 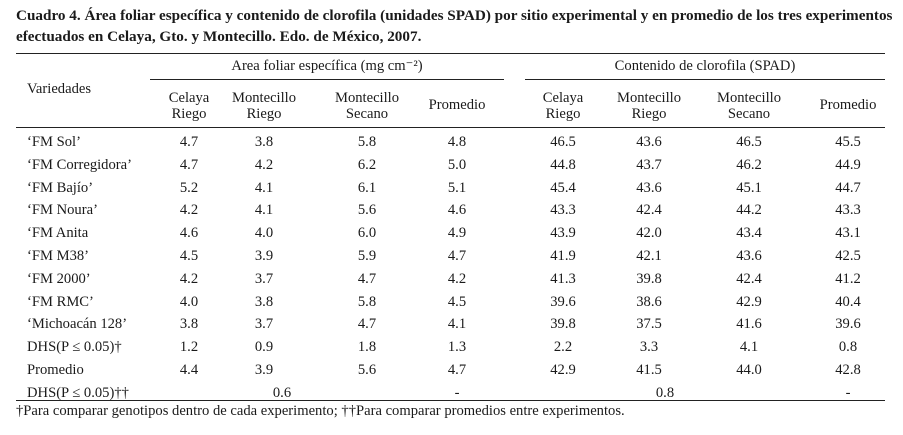 I want to click on table-cell: 46.2, so click(x=749, y=164).